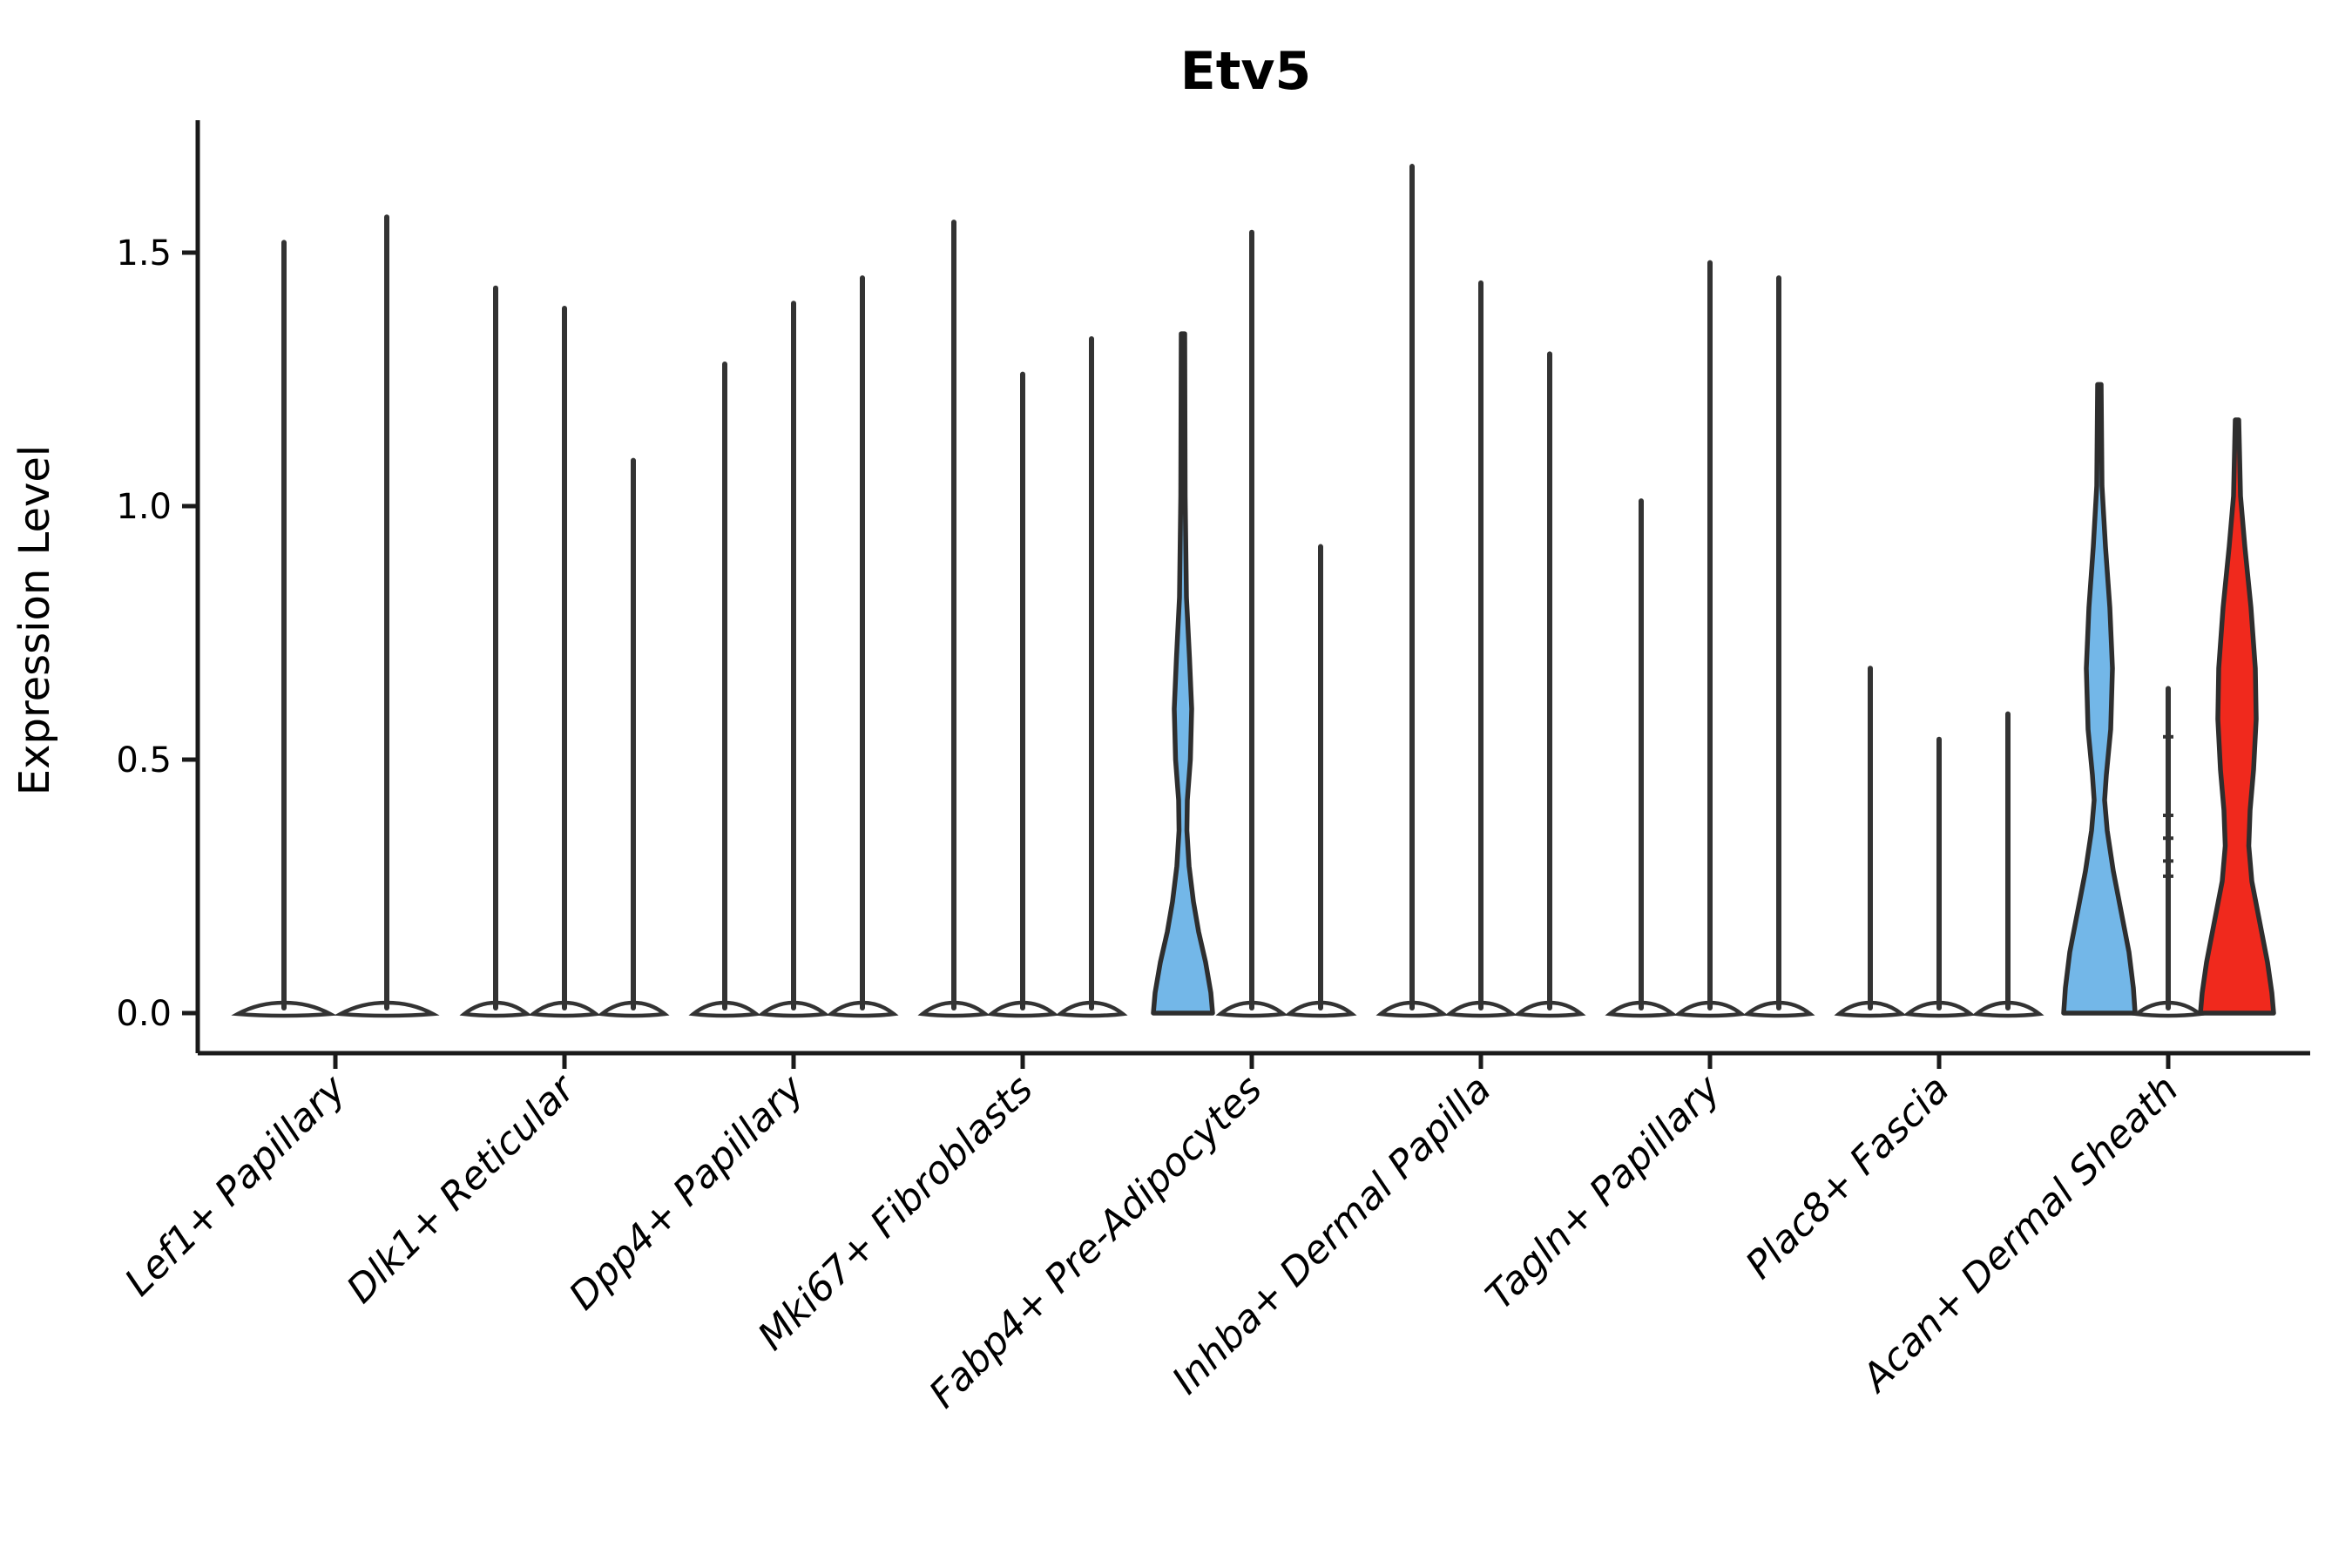 The height and width of the screenshot is (1568, 2352). I want to click on y-axis-label: Expression Level, so click(34, 620).